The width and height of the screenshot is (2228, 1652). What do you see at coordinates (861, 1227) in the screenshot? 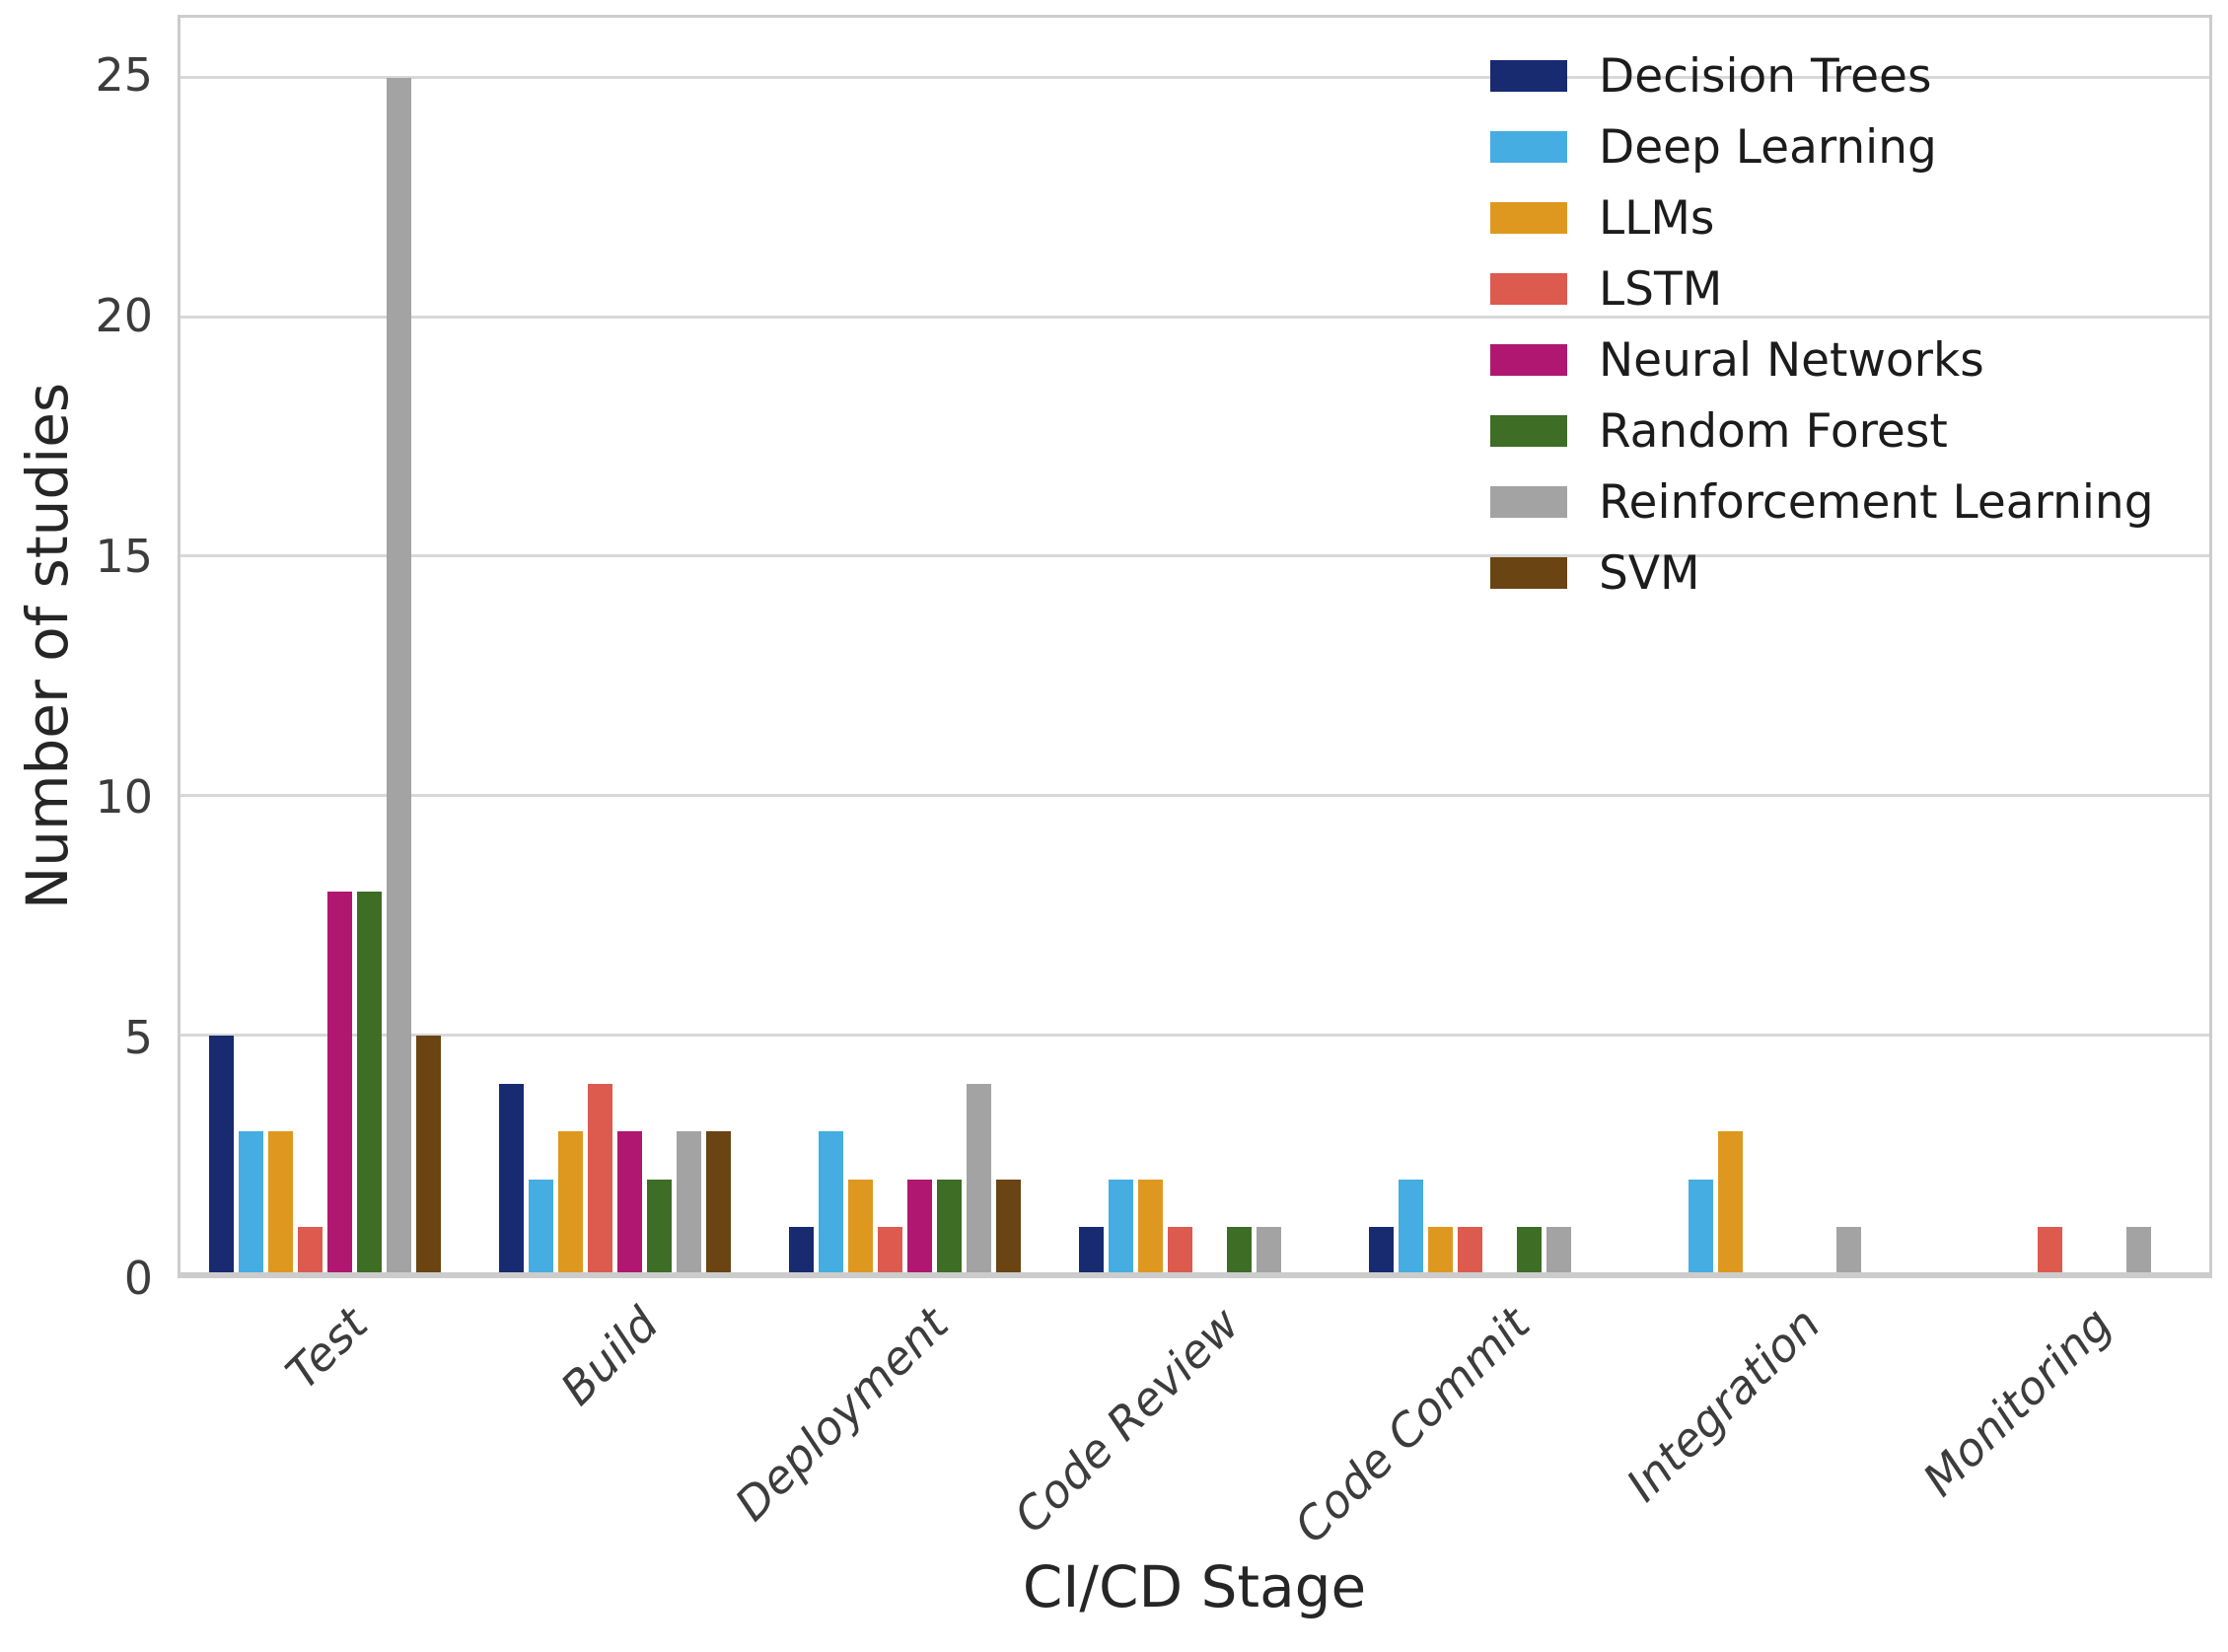
I see `bar-llms-deployment` at bounding box center [861, 1227].